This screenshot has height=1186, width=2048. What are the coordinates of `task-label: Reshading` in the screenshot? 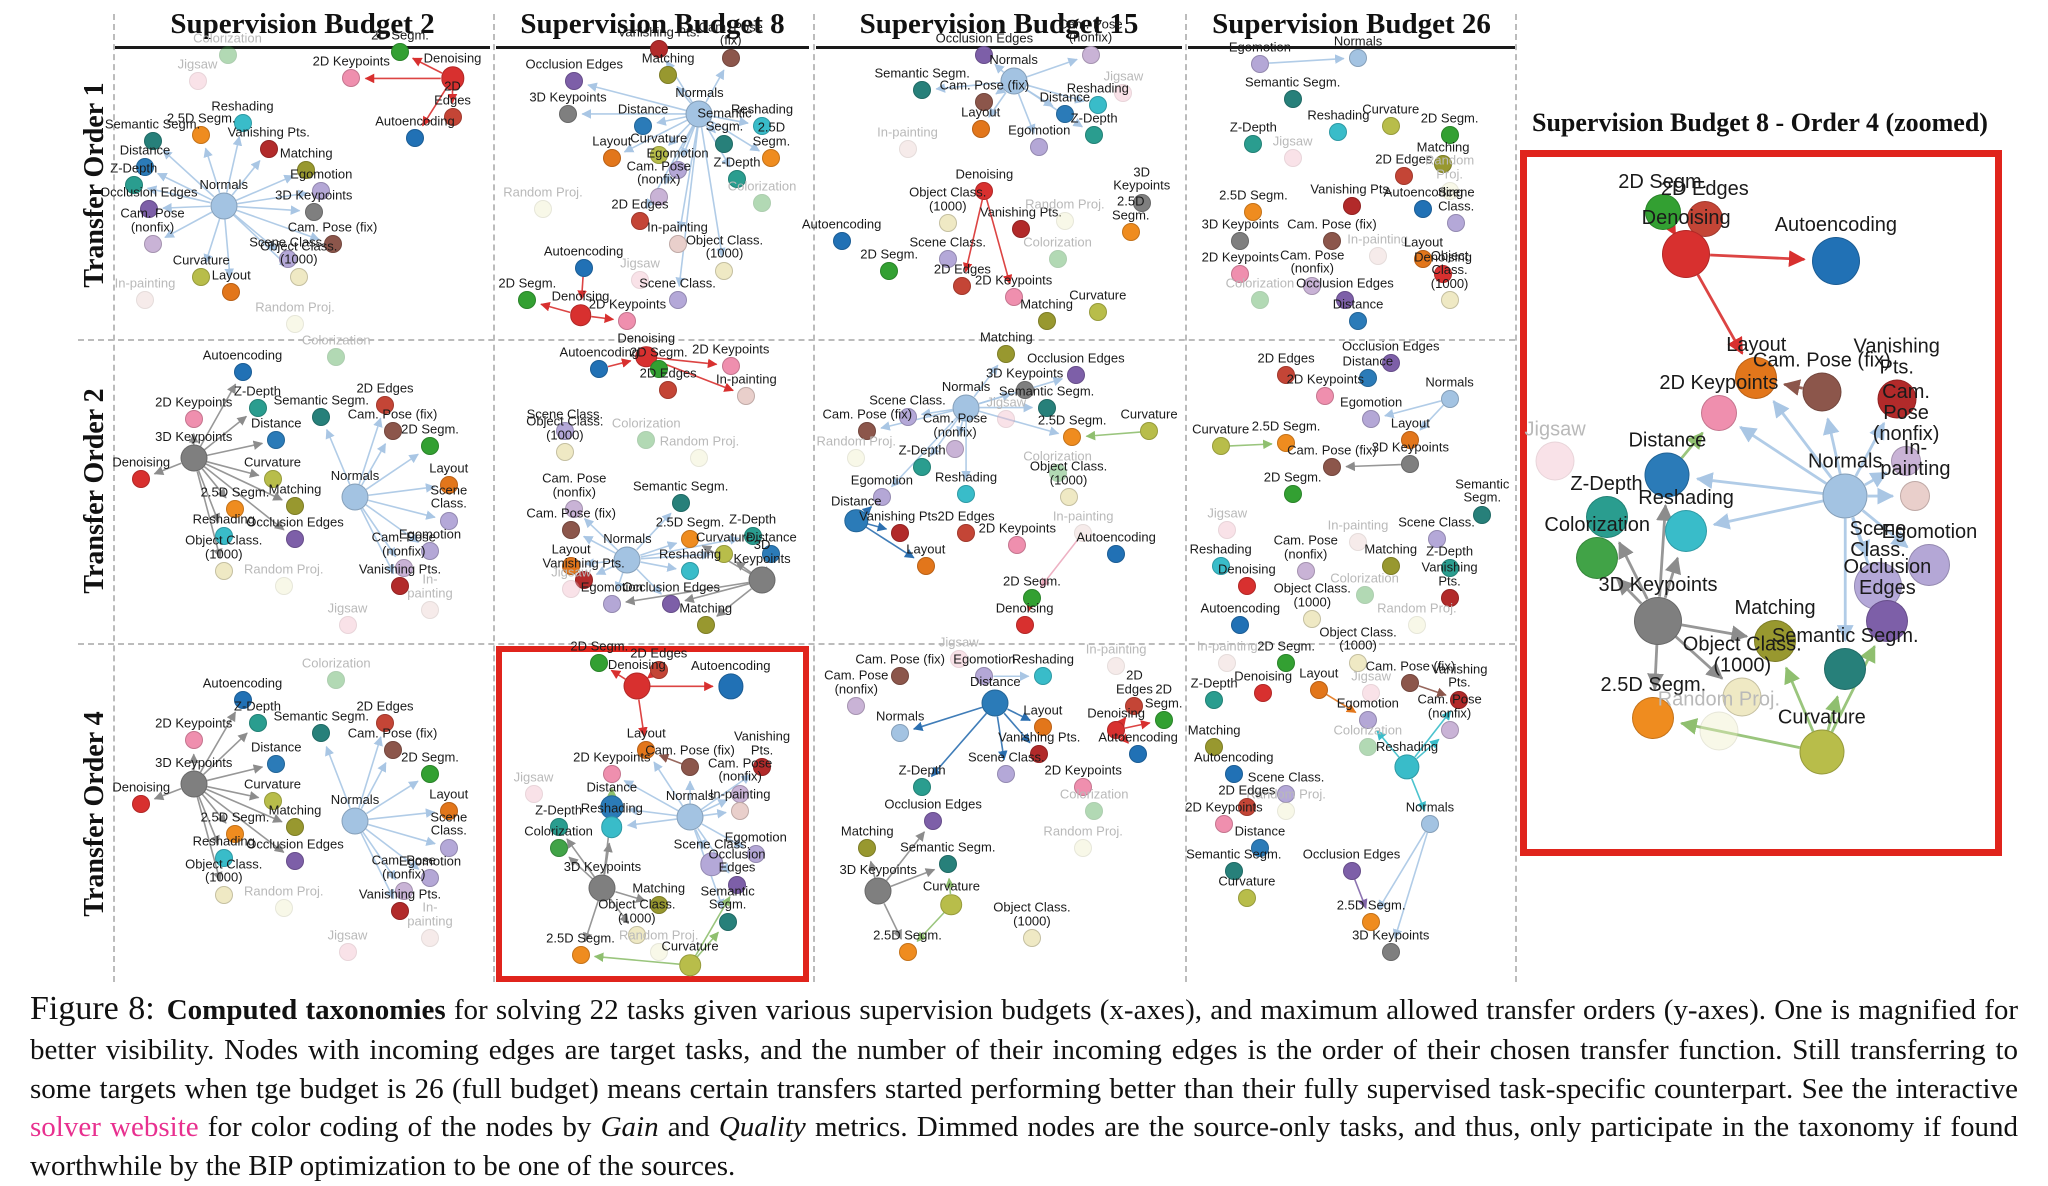 It's located at (690, 554).